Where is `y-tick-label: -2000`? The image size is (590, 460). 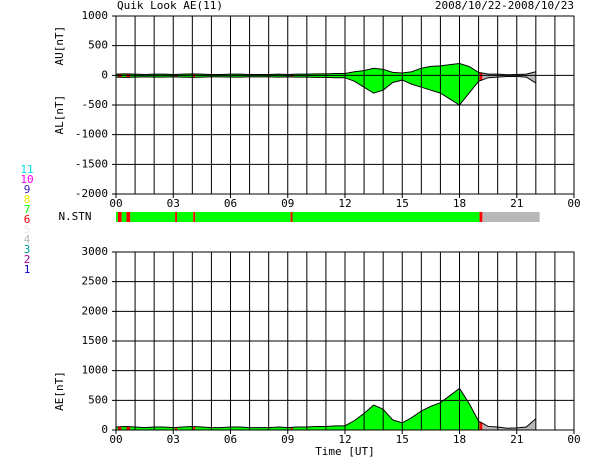
y-tick-label: -2000 is located at coordinates (91, 193).